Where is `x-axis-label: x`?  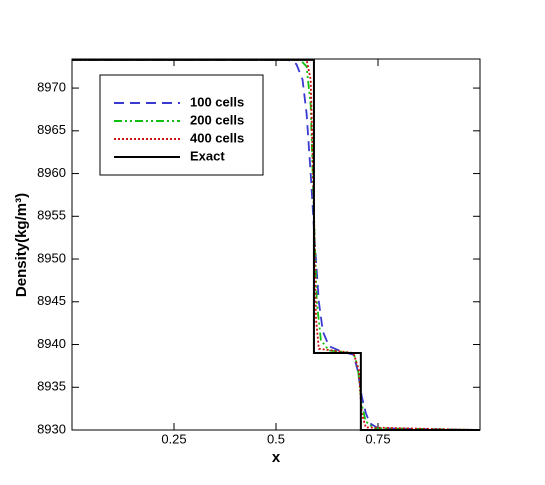
x-axis-label: x is located at coordinates (276, 457).